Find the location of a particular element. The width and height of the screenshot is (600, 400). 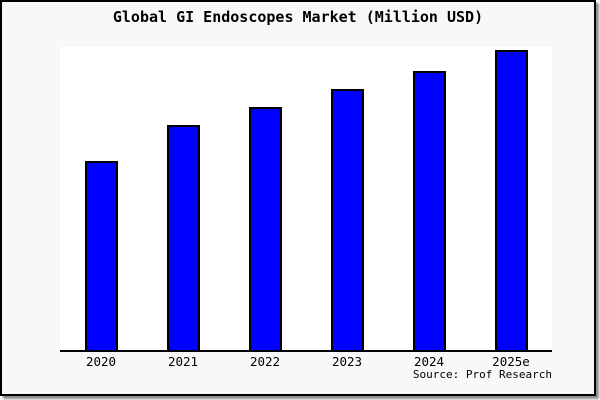

x-tick-label-2021: 2021 is located at coordinates (183, 361).